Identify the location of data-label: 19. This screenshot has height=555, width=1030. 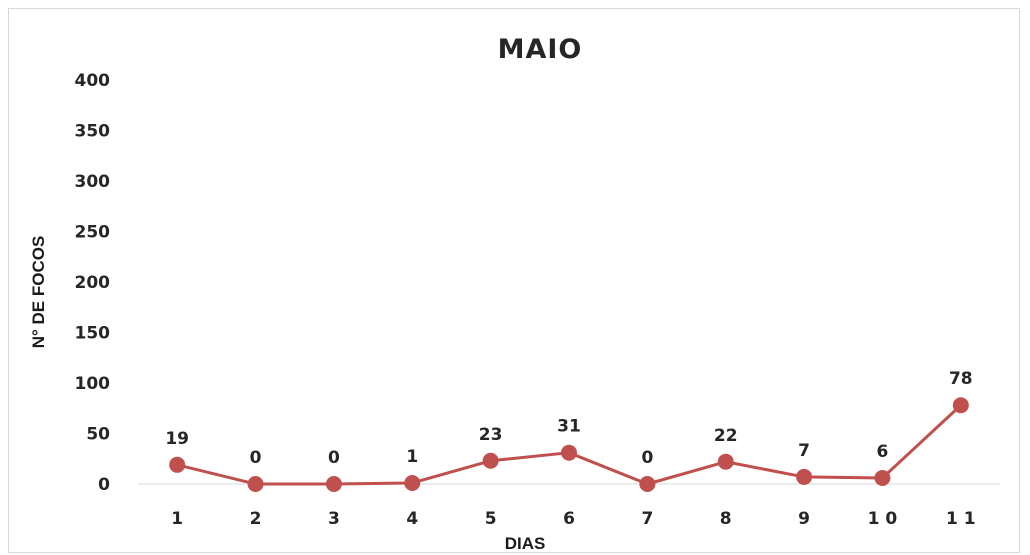
(177, 439).